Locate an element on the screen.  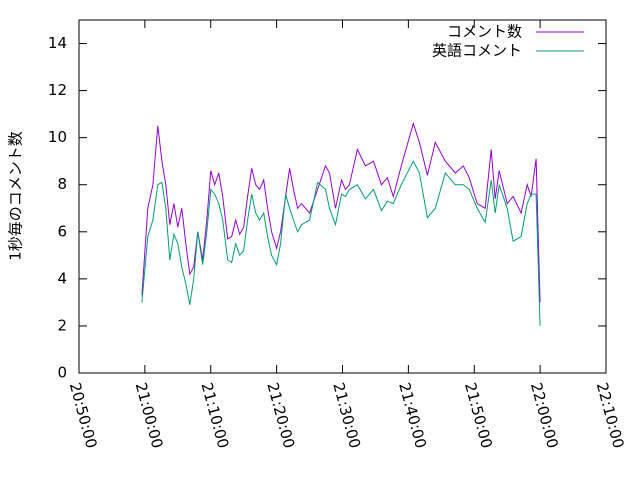
x-tick-label: 21:50:00 is located at coordinates (478, 416).